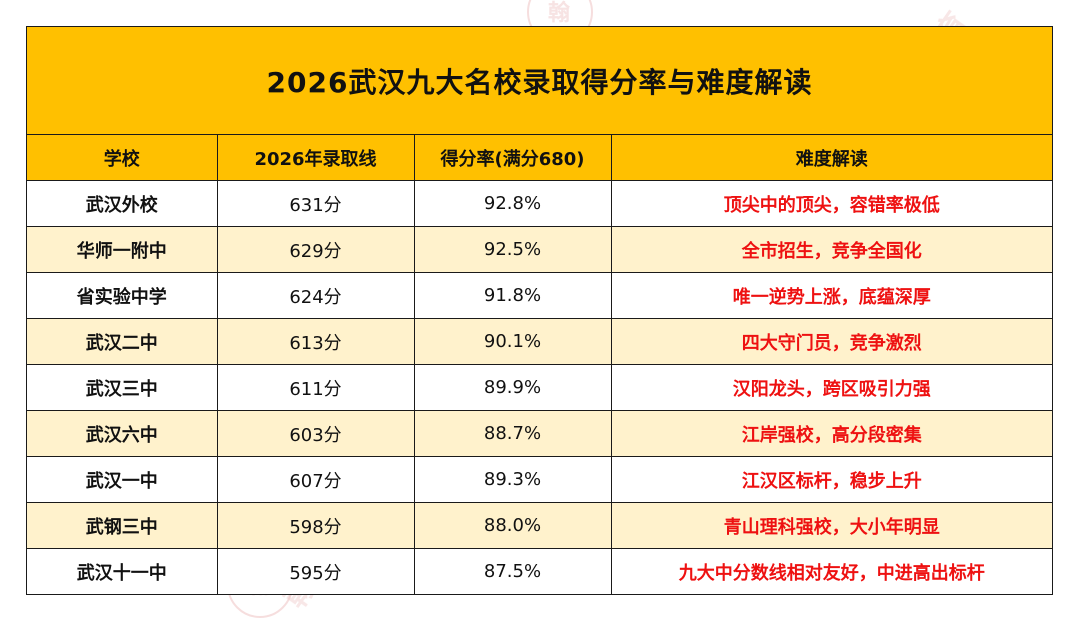 This screenshot has height=625, width=1080. What do you see at coordinates (122, 158) in the screenshot?
I see `column-header-school: 学校` at bounding box center [122, 158].